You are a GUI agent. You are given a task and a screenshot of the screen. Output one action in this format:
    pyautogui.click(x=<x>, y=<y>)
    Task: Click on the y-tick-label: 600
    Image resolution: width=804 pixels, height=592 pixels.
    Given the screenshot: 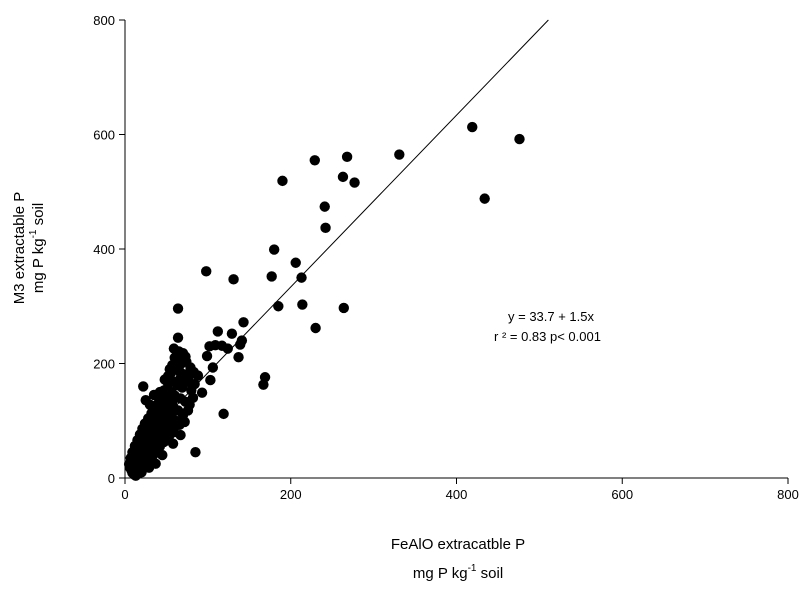 What is the action you would take?
    pyautogui.click(x=104, y=135)
    